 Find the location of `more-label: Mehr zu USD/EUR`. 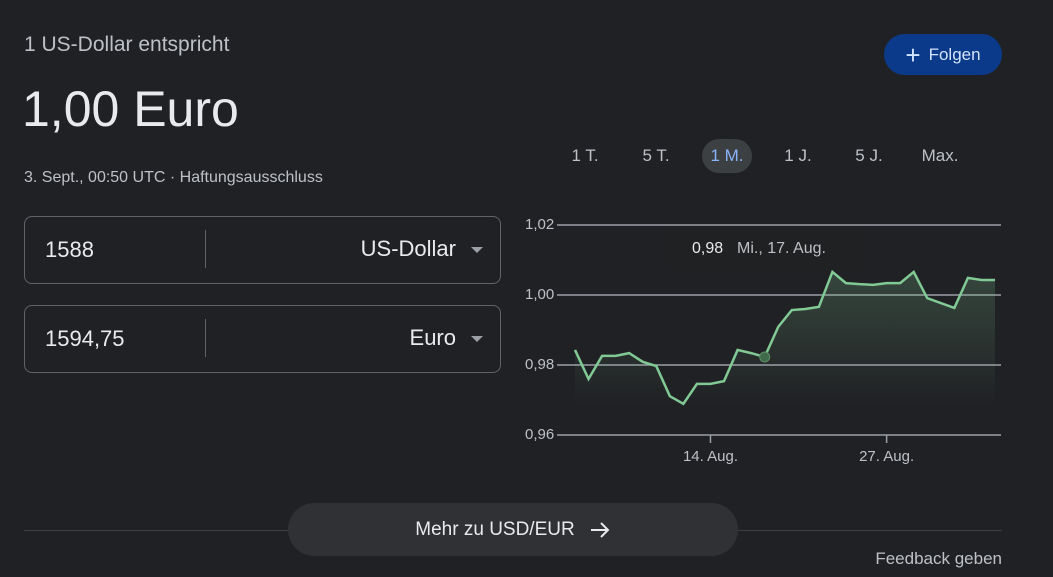

more-label: Mehr zu USD/EUR is located at coordinates (495, 529).